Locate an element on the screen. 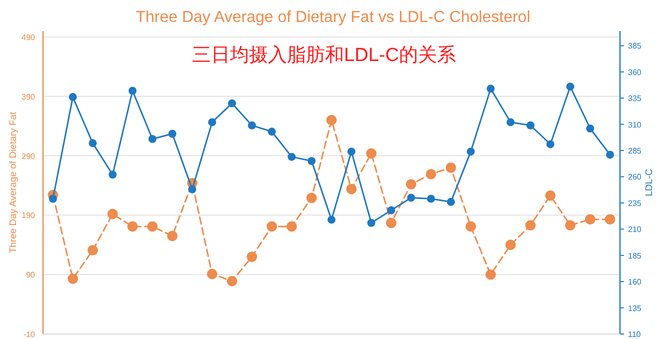  y2-tick-label: 285 is located at coordinates (635, 151).